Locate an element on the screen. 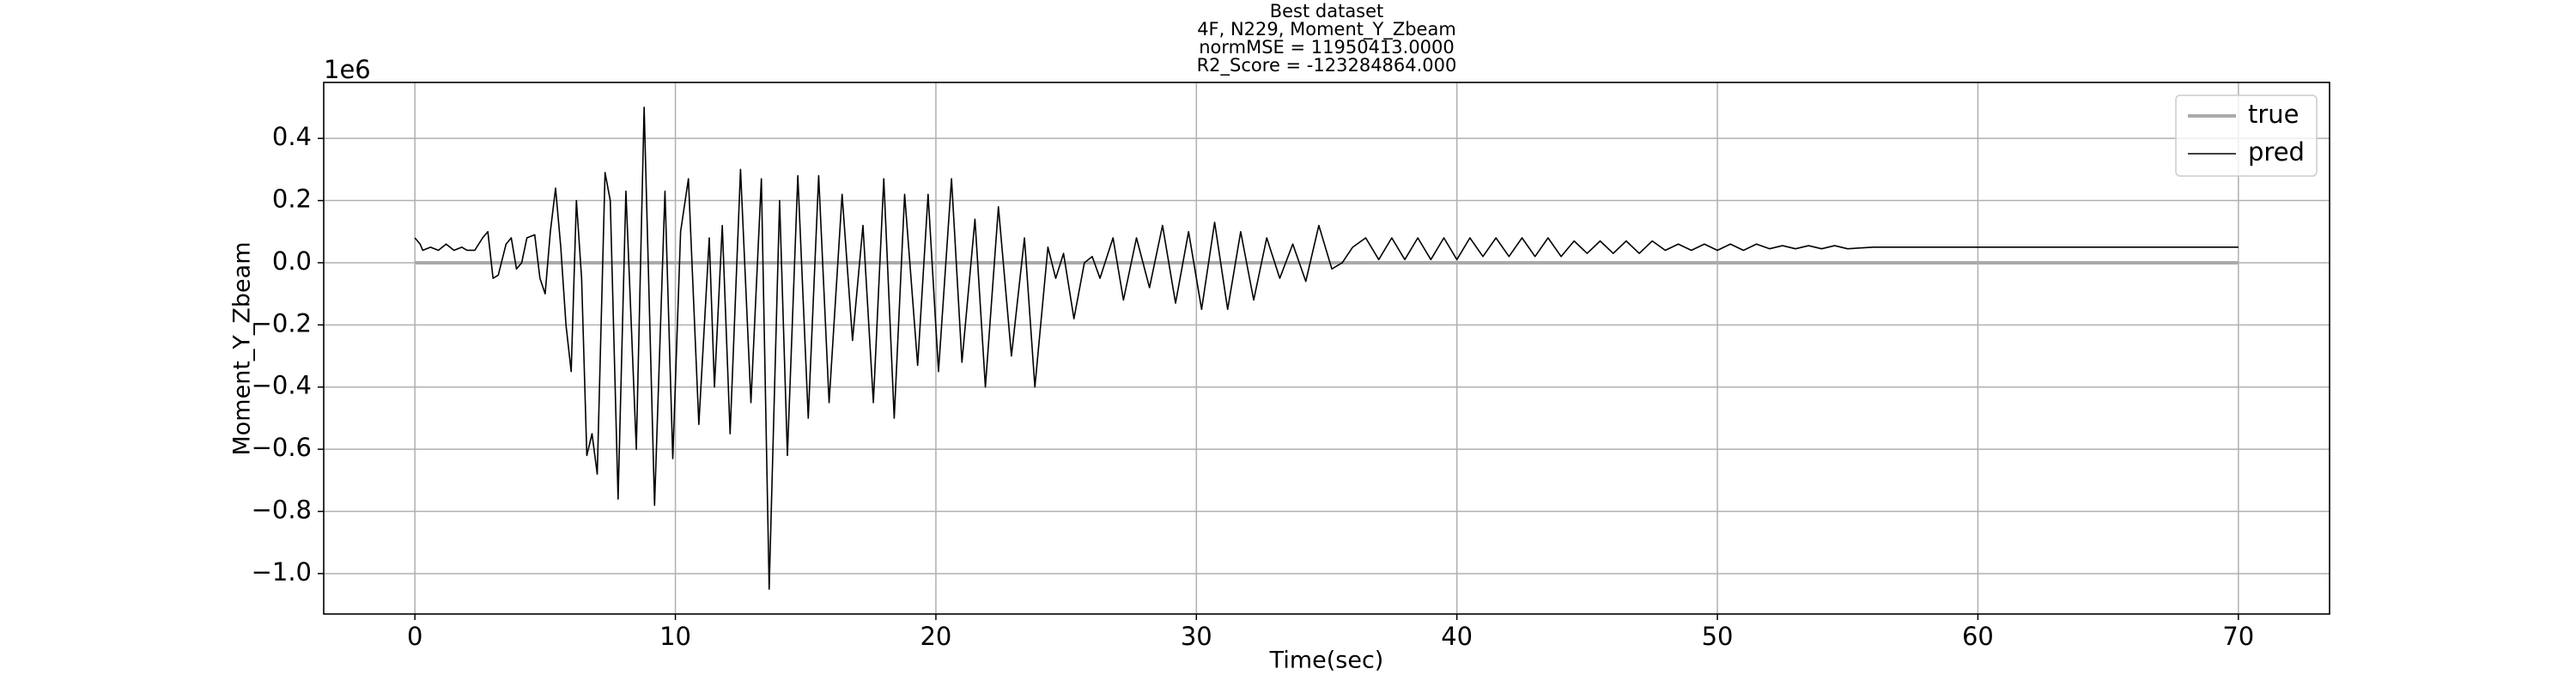 The height and width of the screenshot is (687, 2576). x-tick-label: 50 is located at coordinates (1718, 636).